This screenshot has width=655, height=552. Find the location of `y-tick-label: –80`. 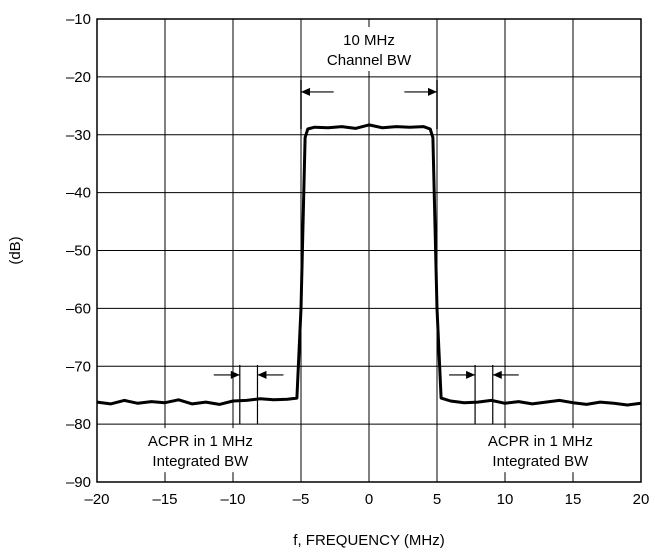

y-tick-label: –80 is located at coordinates (78, 424).